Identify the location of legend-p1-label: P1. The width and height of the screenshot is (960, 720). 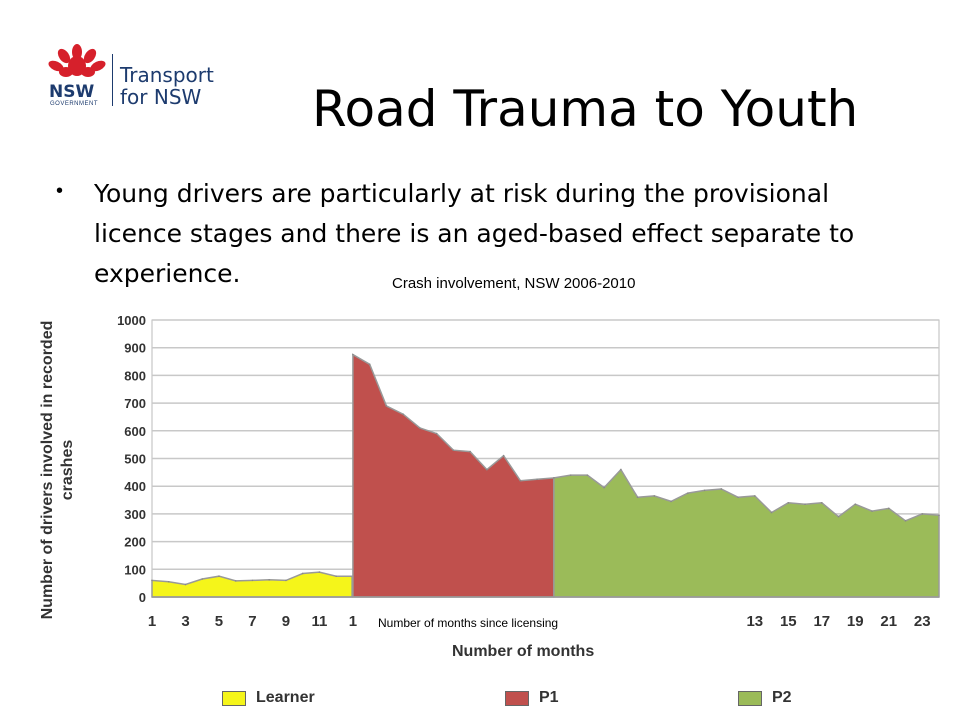
(549, 697).